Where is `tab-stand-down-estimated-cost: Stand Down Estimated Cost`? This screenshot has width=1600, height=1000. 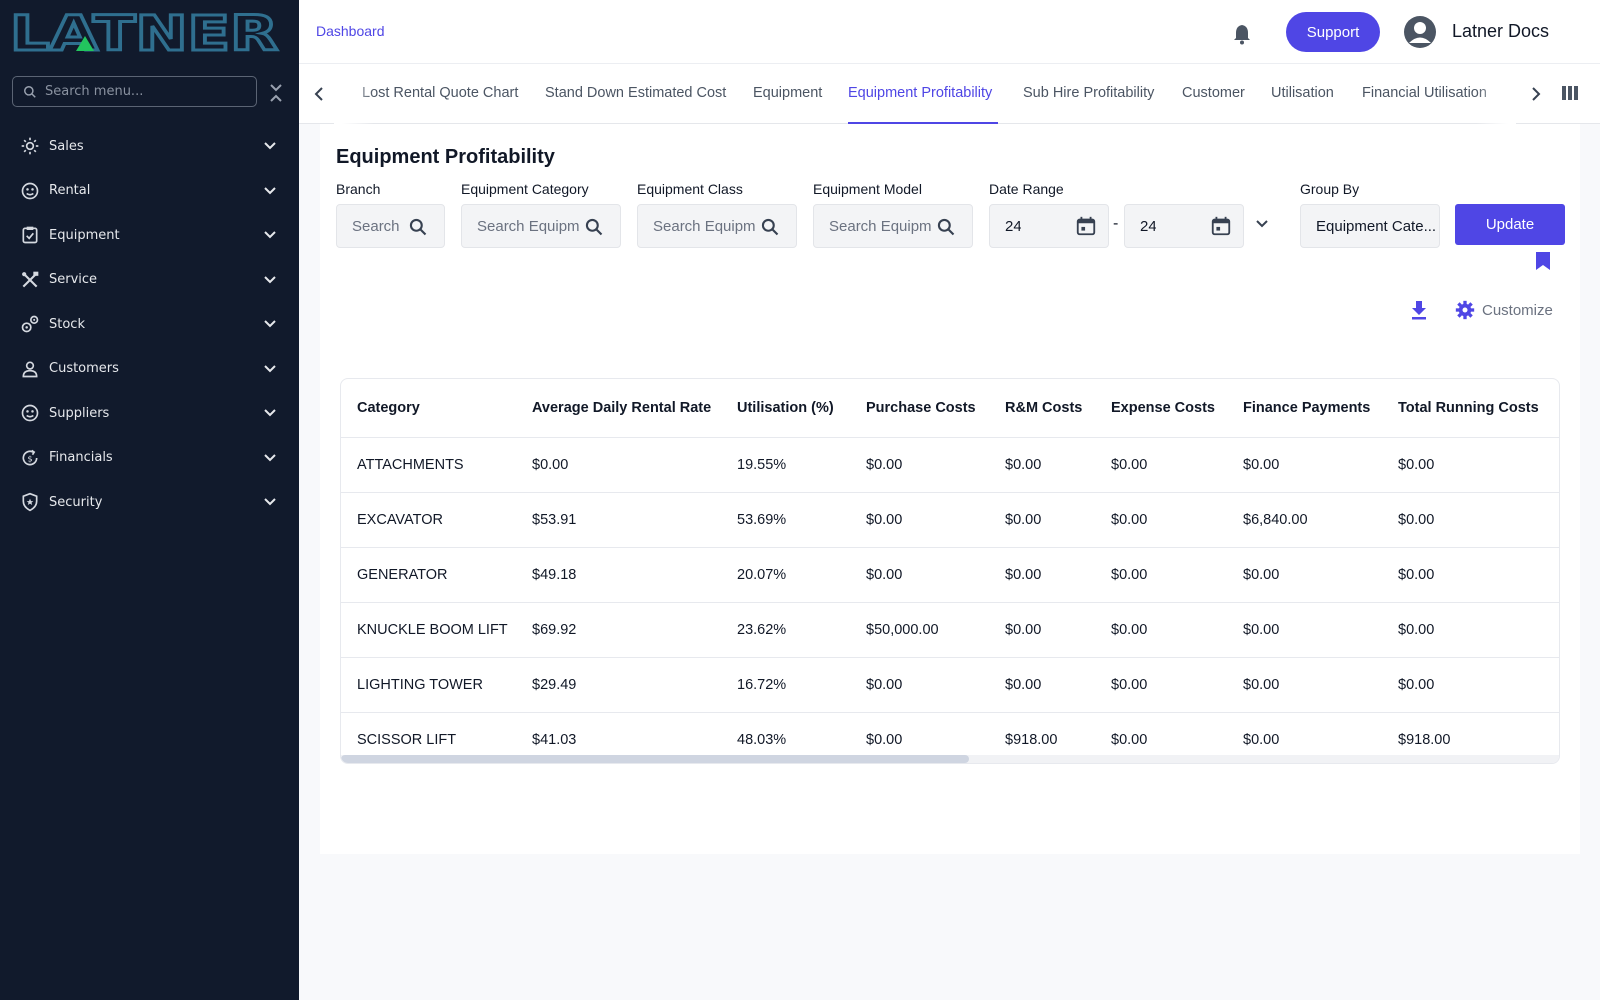 tab-stand-down-estimated-cost: Stand Down Estimated Cost is located at coordinates (636, 93).